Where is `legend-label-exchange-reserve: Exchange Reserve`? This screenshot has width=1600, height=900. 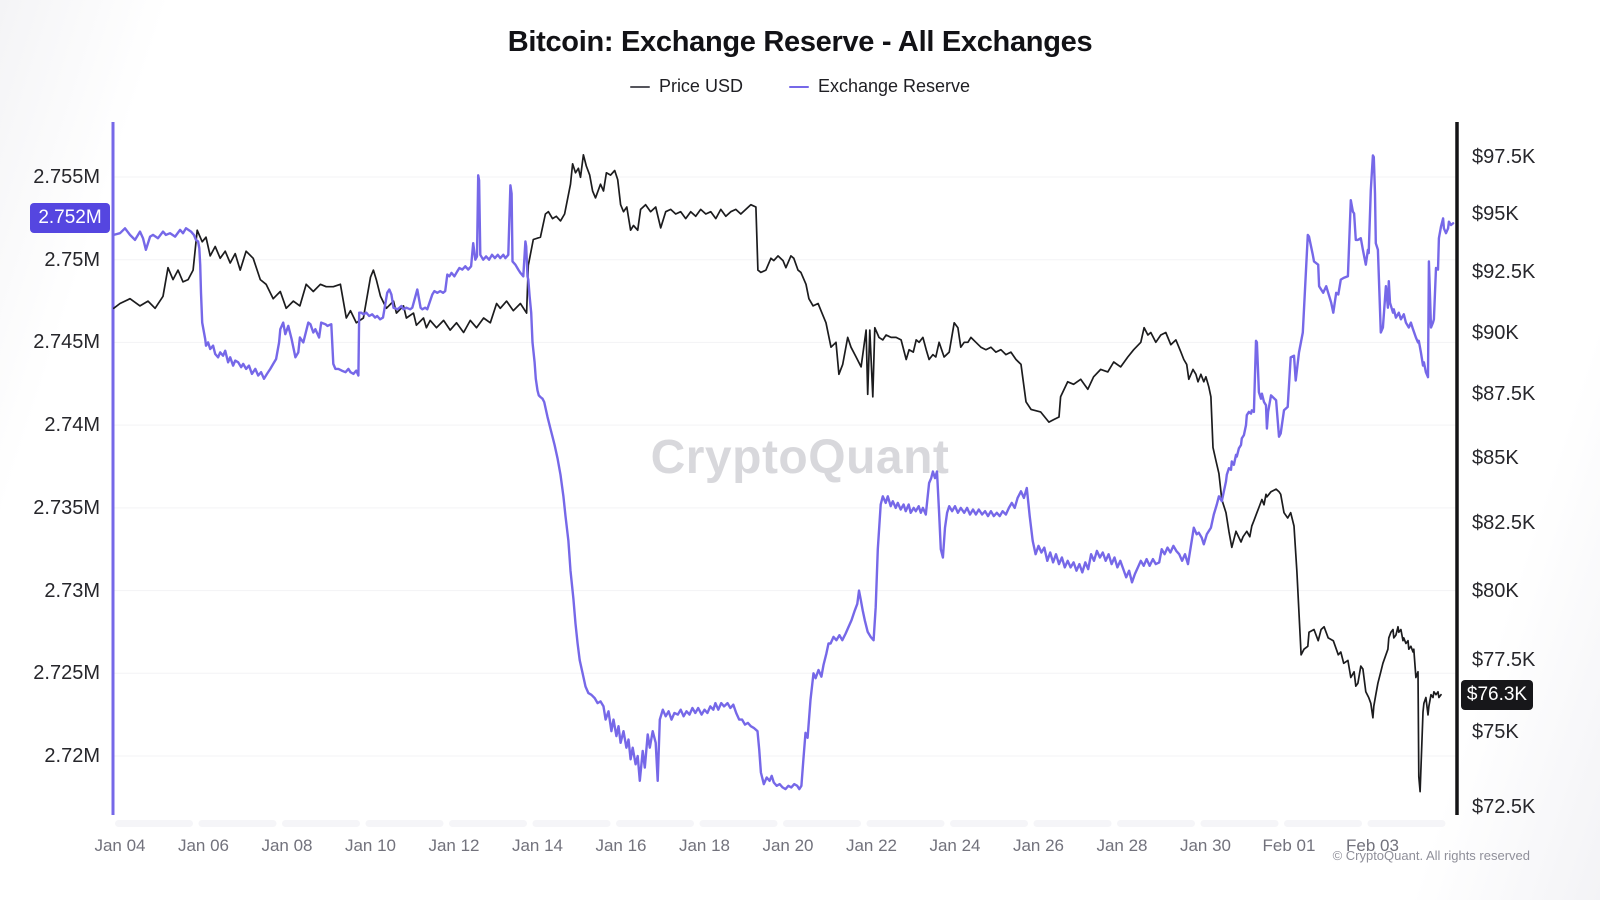 legend-label-exchange-reserve: Exchange Reserve is located at coordinates (894, 86).